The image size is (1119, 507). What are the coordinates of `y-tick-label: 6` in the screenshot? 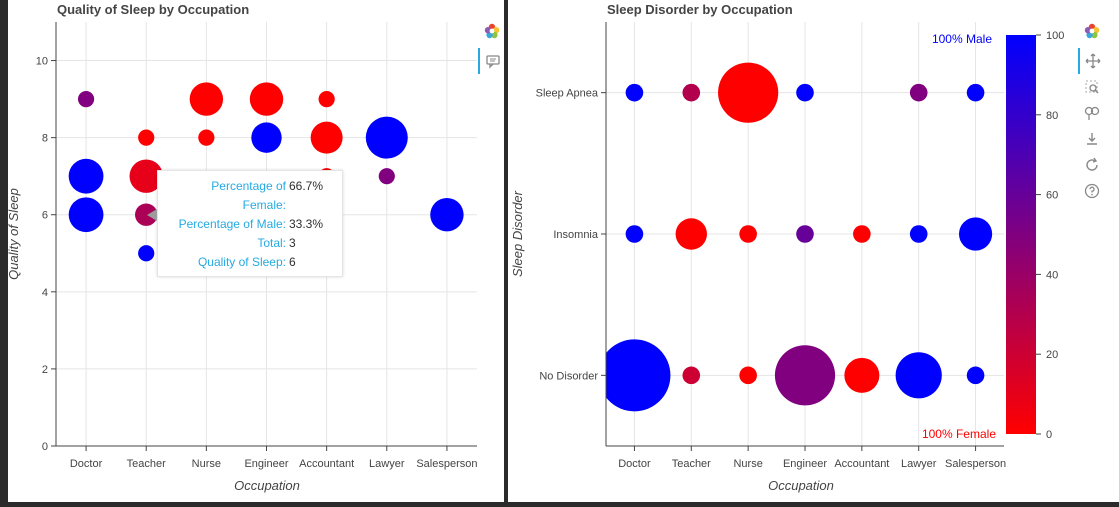 It's located at (45, 216).